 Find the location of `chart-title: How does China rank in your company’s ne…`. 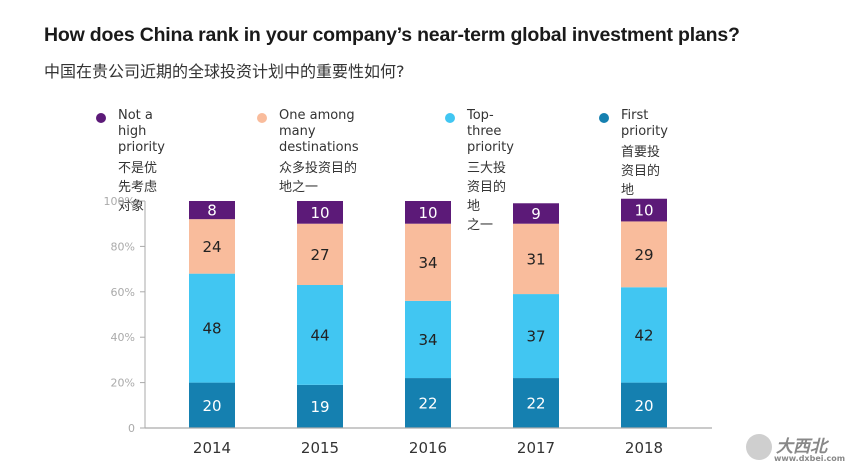

chart-title: How does China rank in your company’s ne… is located at coordinates (392, 35).